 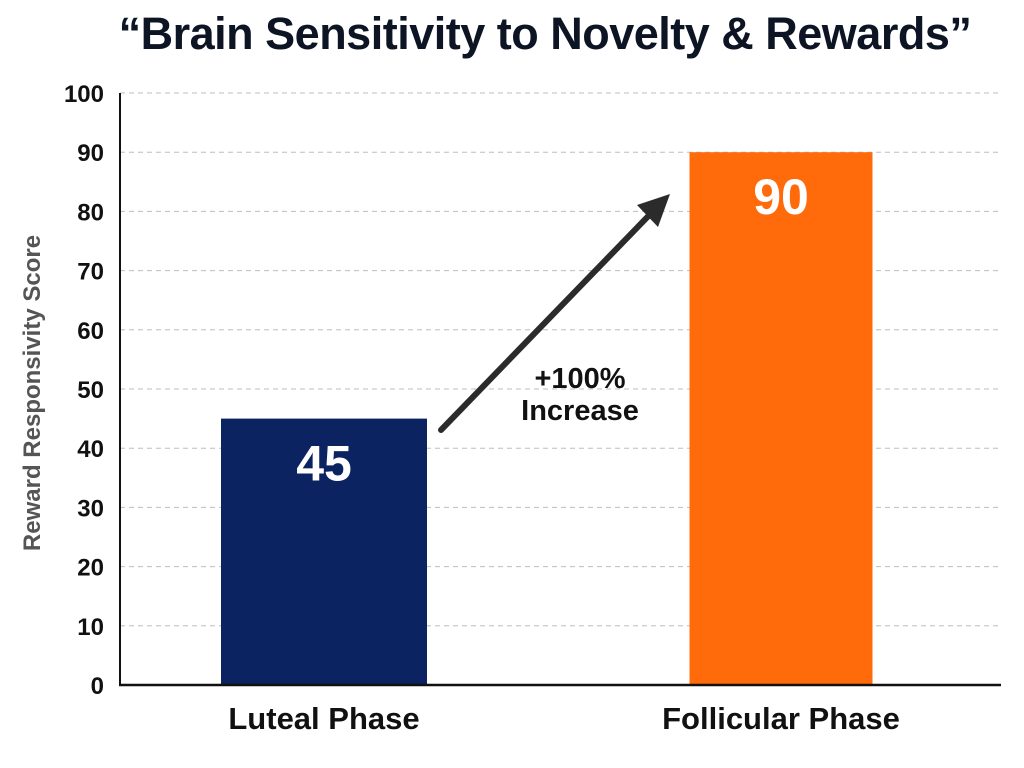 What do you see at coordinates (90, 449) in the screenshot?
I see `y-tick-label: 40` at bounding box center [90, 449].